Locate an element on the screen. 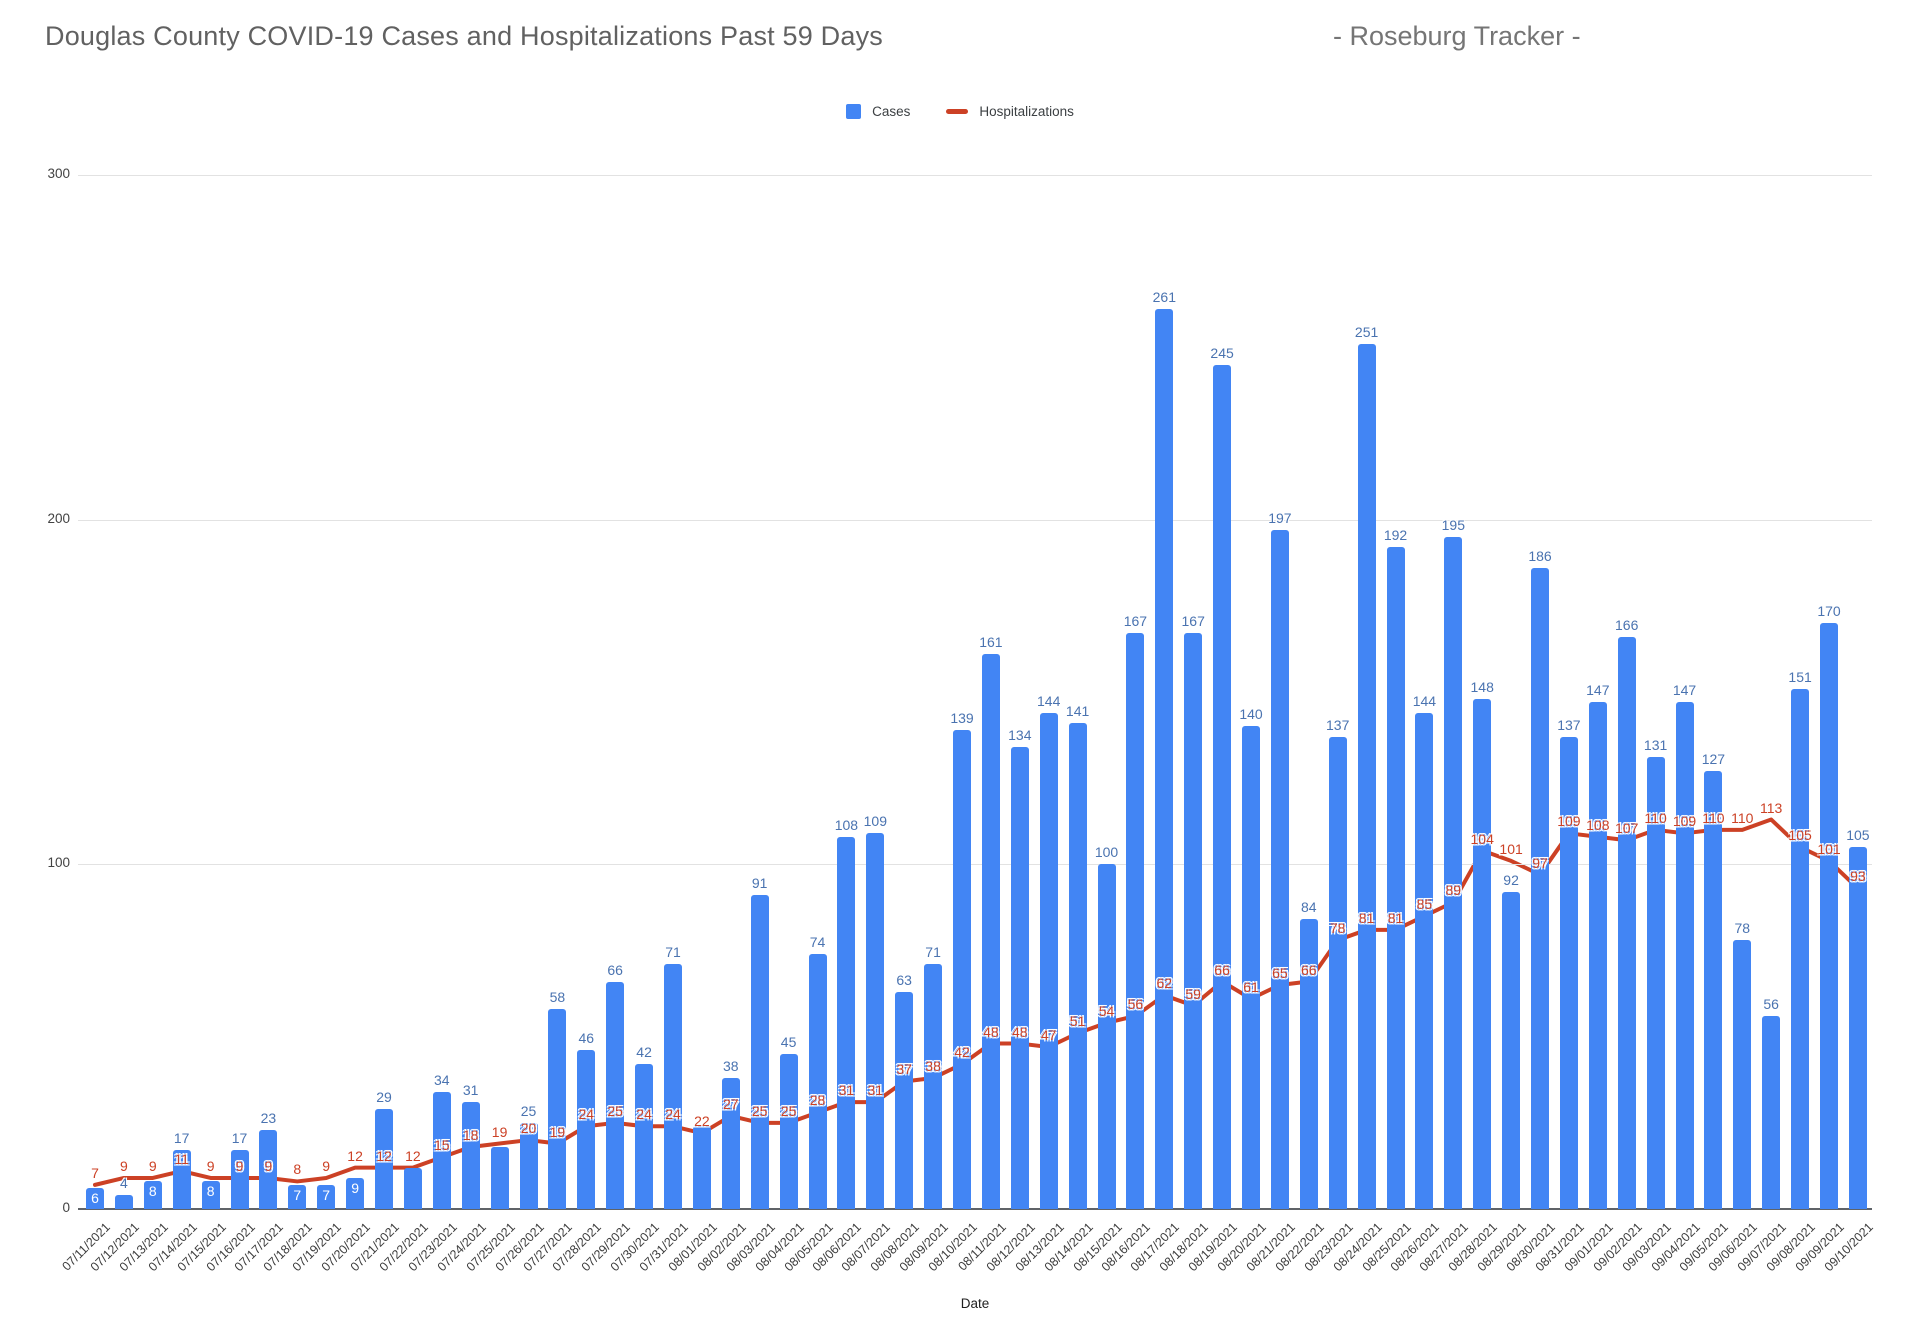  case-value-label: 92 is located at coordinates (1511, 879).